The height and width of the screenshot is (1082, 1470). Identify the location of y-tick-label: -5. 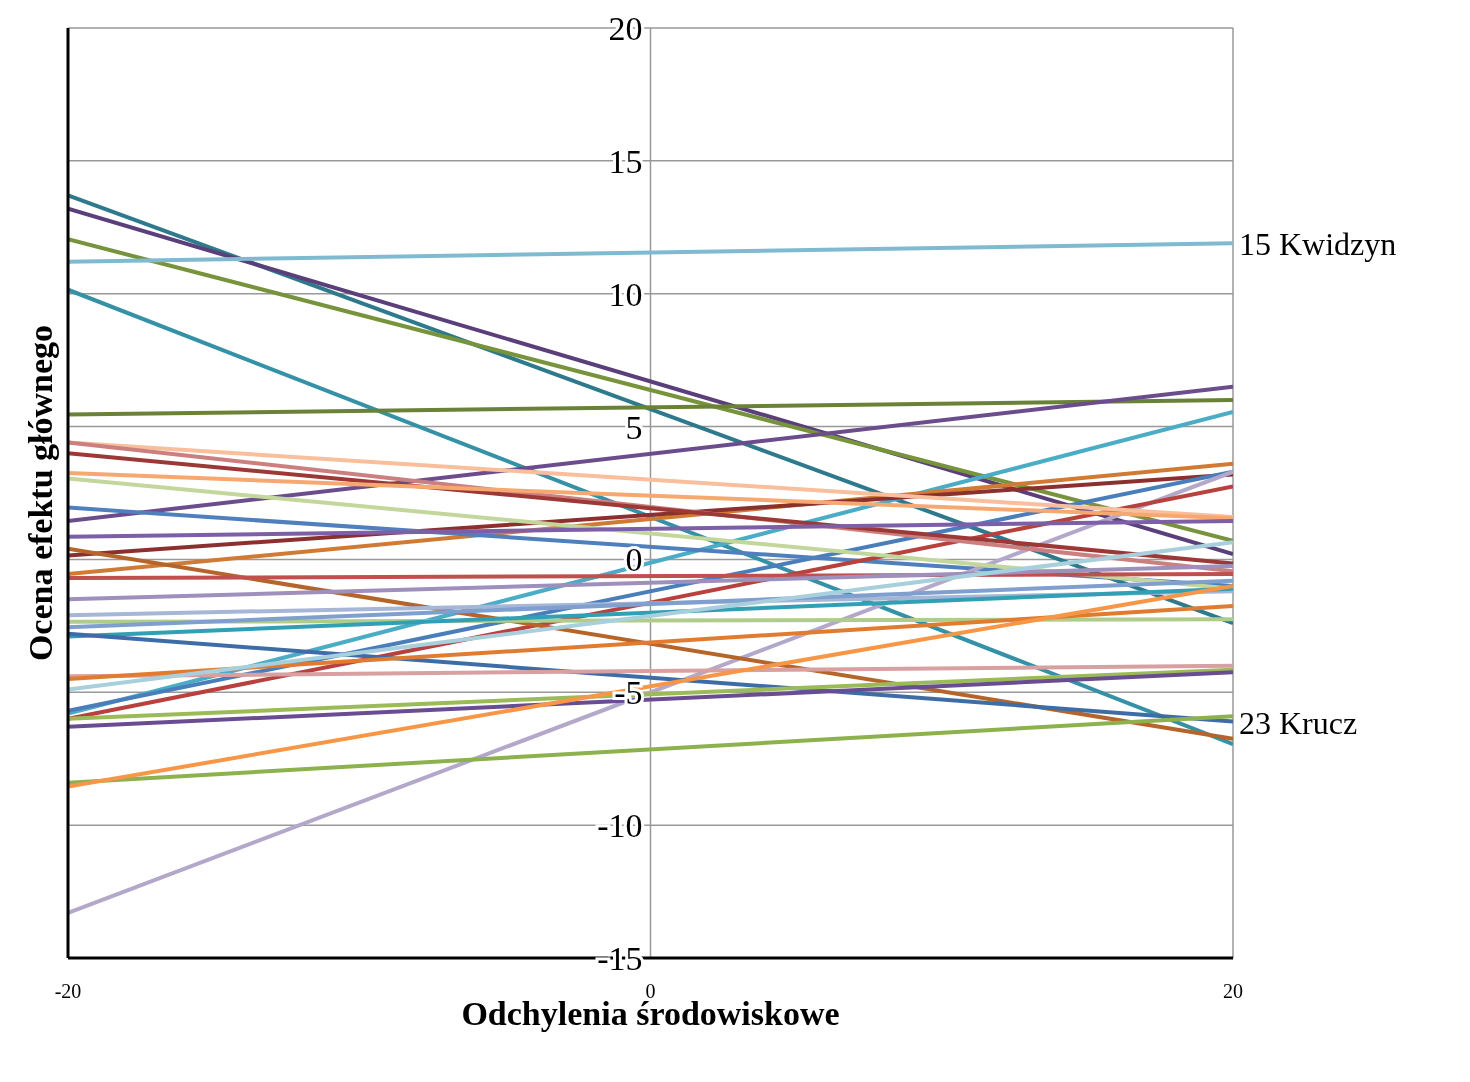
(628, 693).